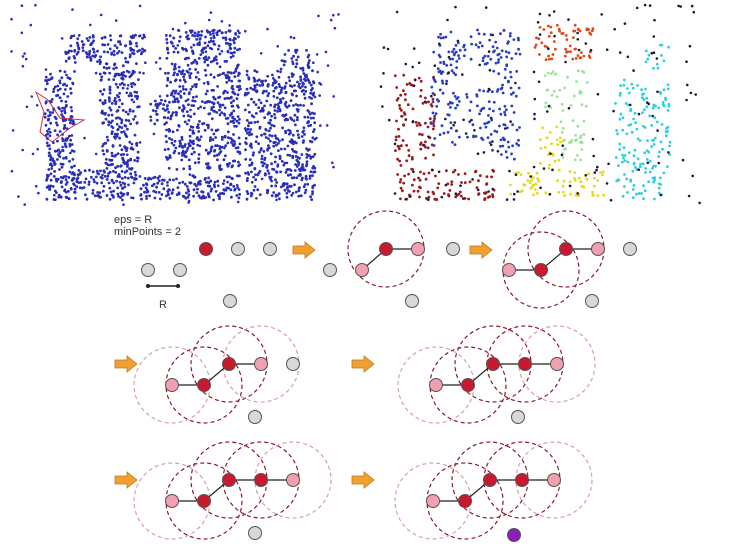  Describe the element at coordinates (147, 232) in the screenshot. I see `minpoints-label: minPoints = 2` at that location.